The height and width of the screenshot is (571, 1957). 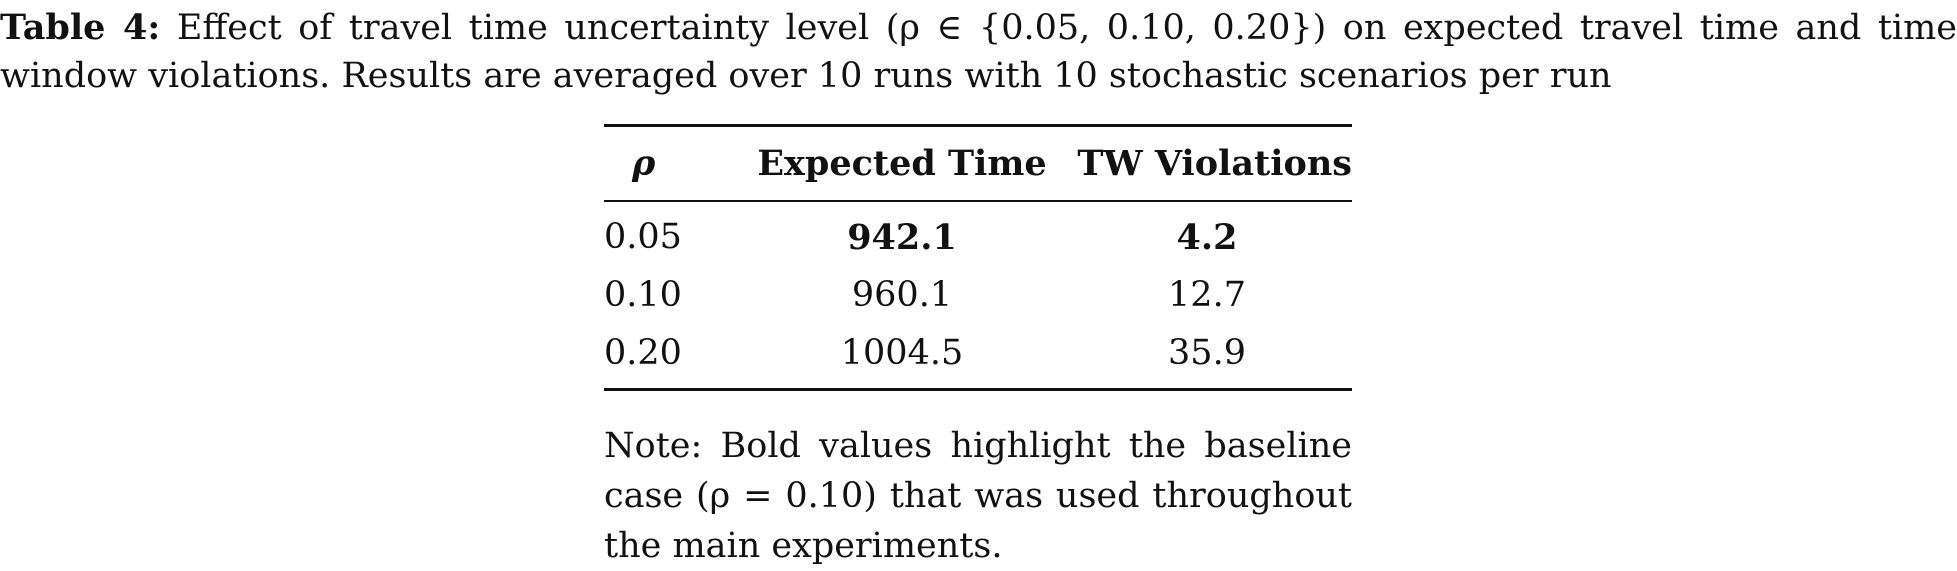 I want to click on cell-tw-violations: 4.2, so click(x=1207, y=237).